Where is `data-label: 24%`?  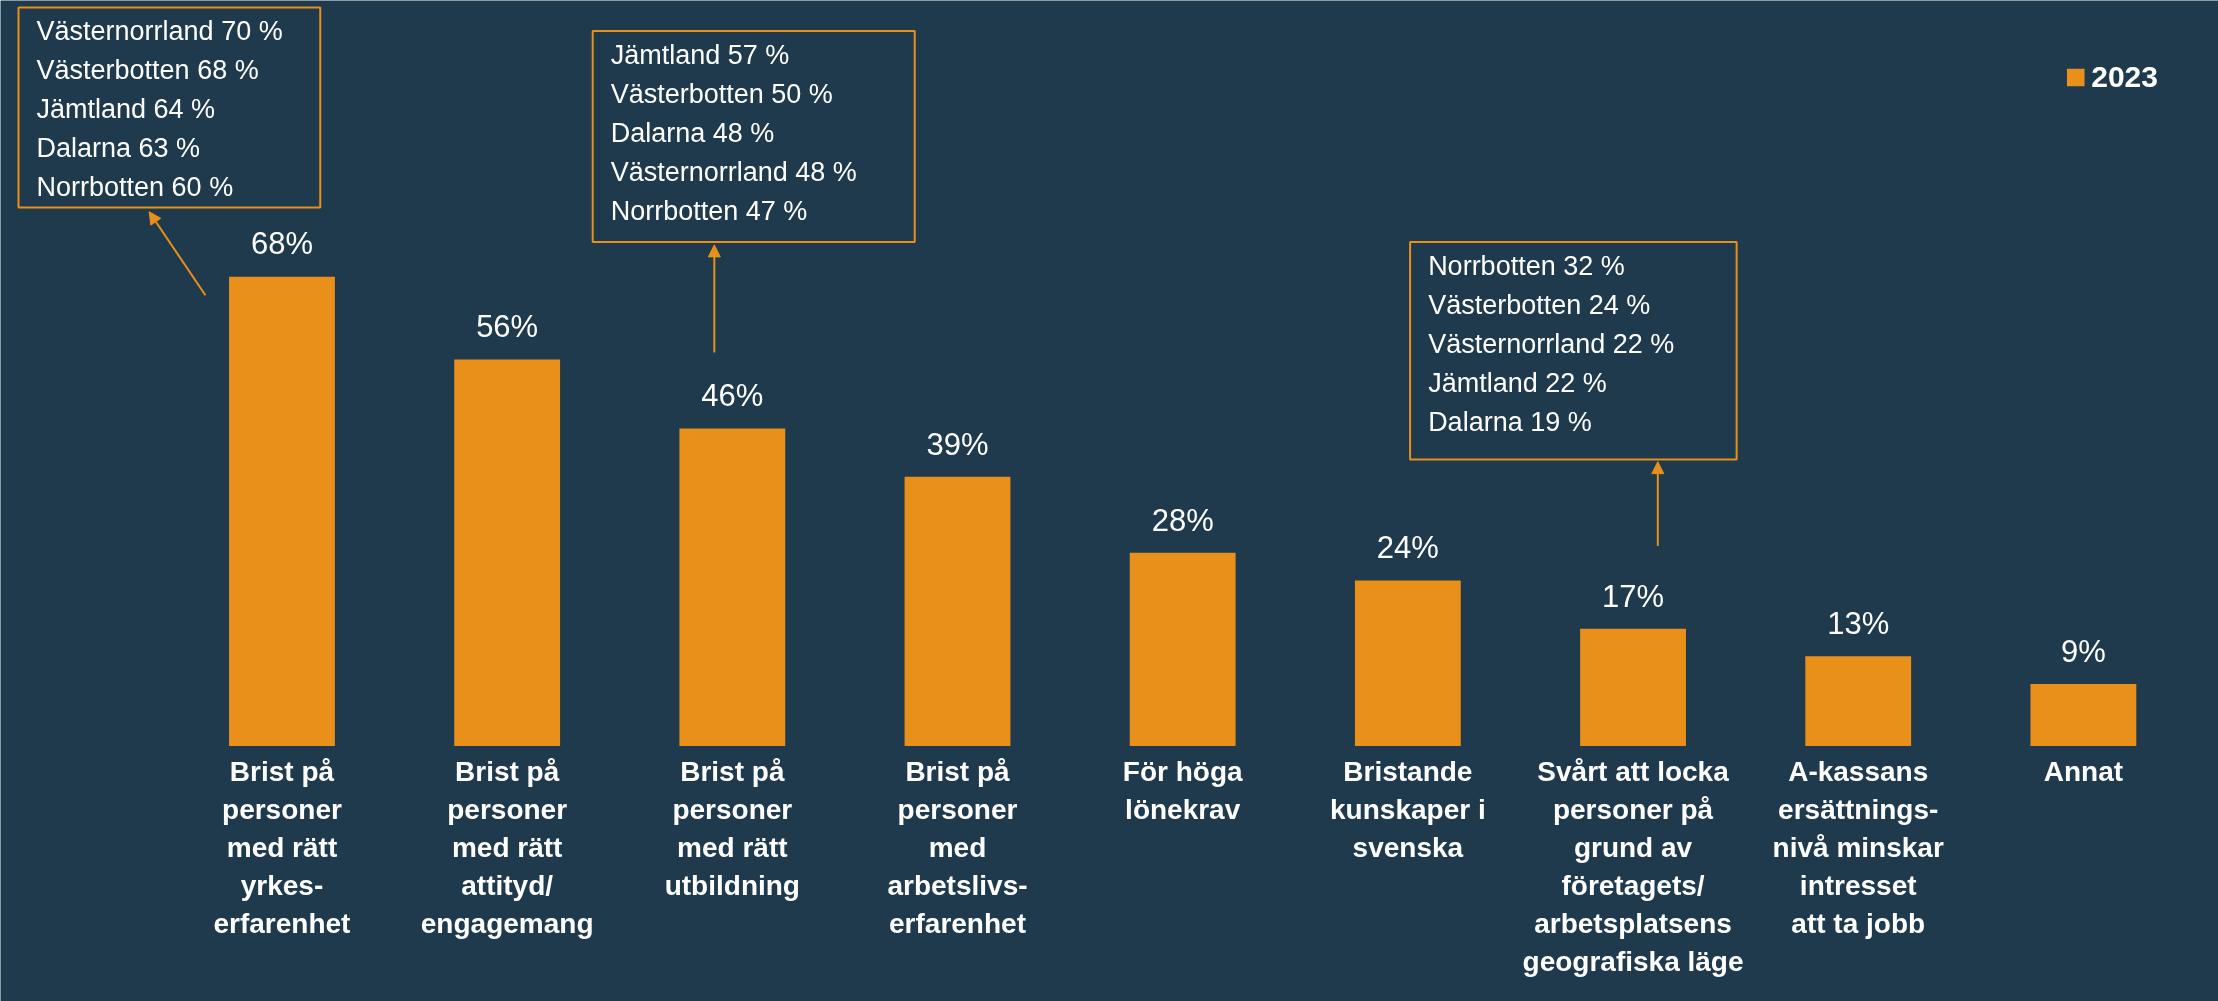
data-label: 24% is located at coordinates (1407, 548).